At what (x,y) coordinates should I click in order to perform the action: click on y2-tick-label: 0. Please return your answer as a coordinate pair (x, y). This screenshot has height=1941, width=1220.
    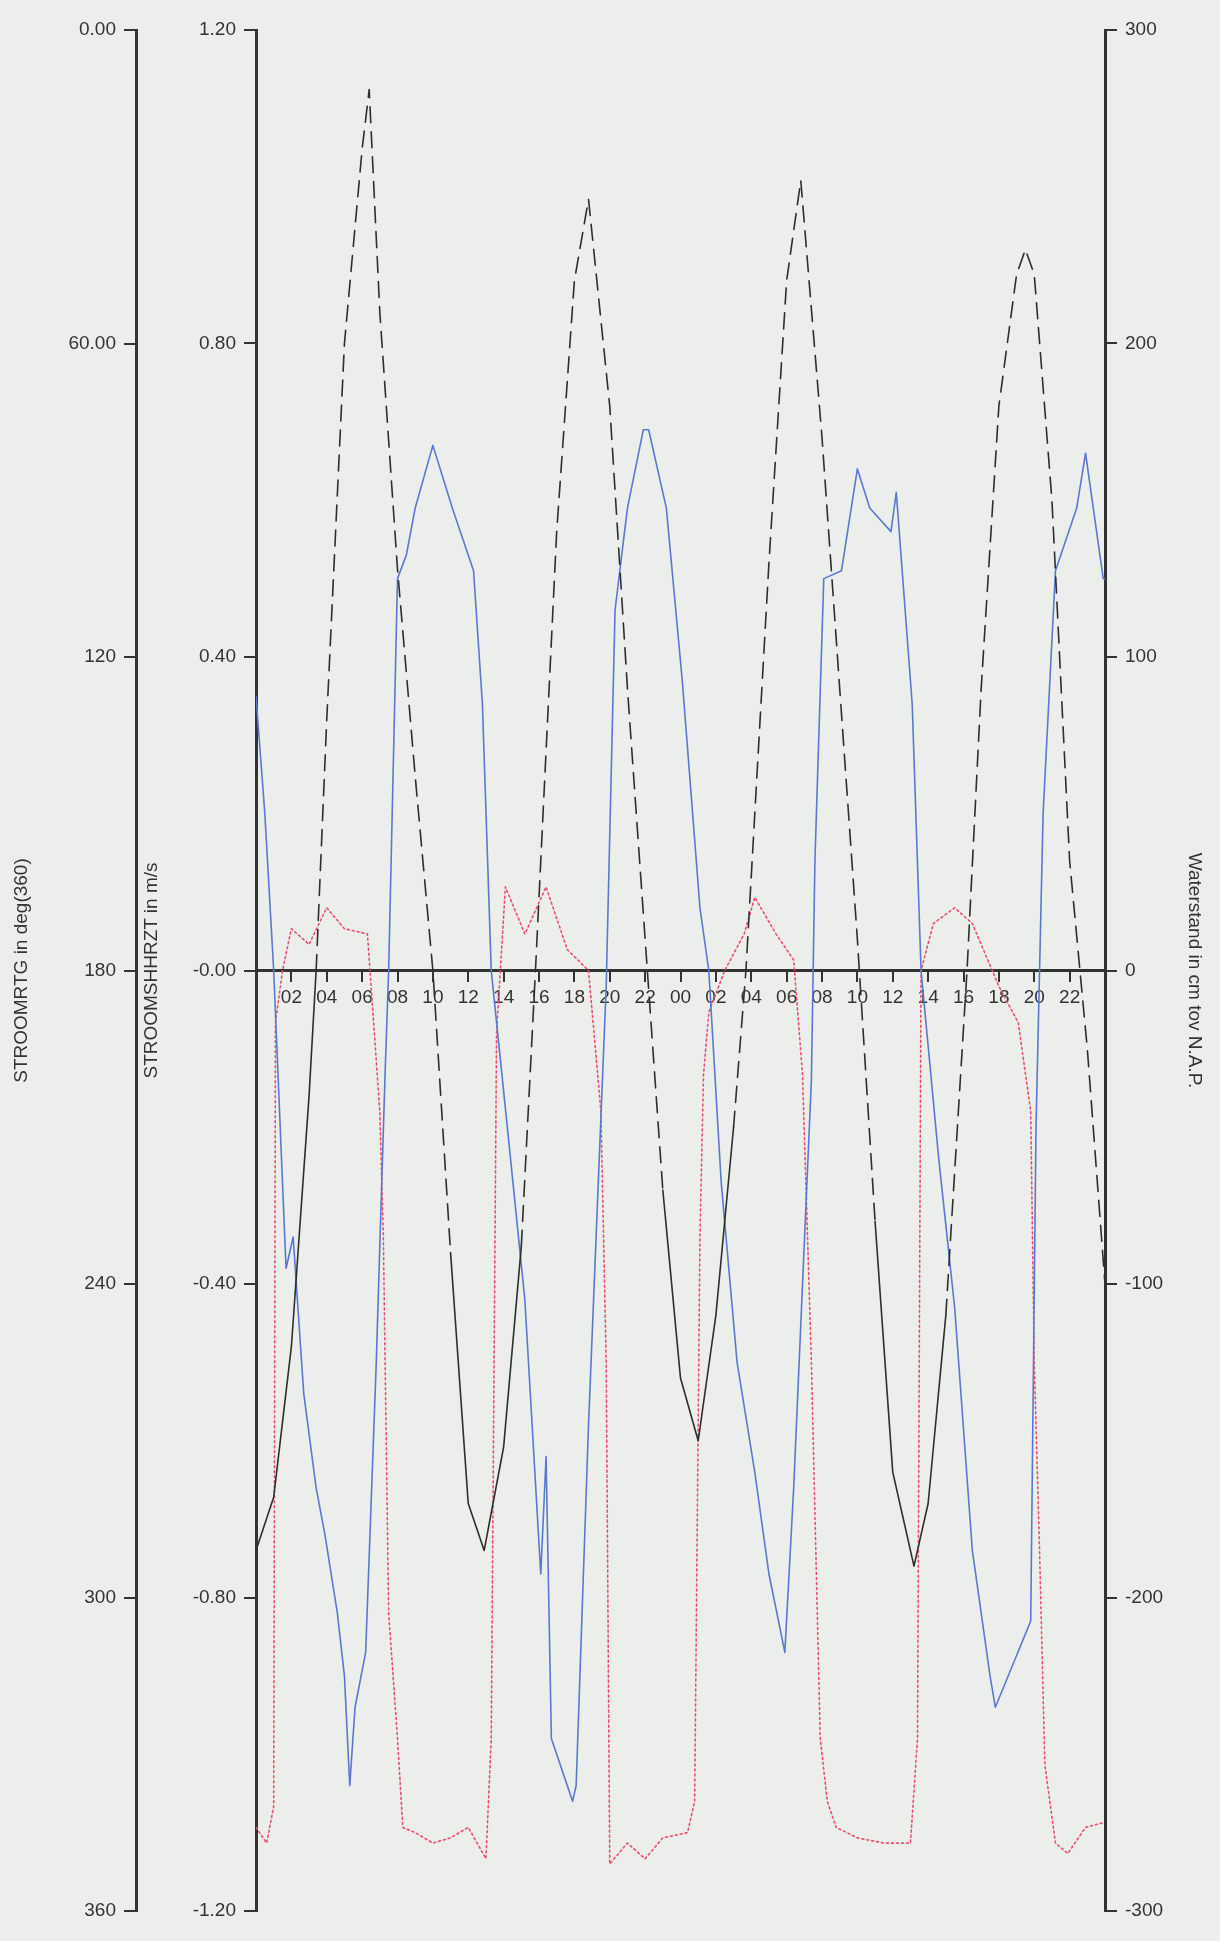
    Looking at the image, I should click on (1130, 969).